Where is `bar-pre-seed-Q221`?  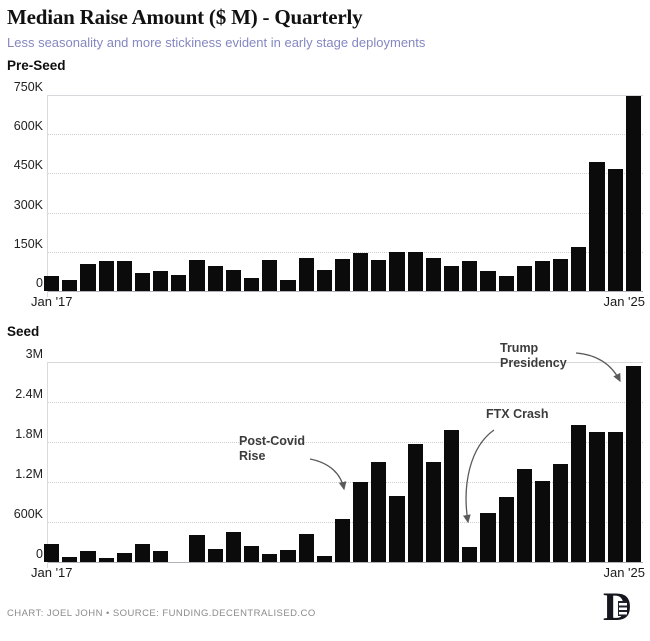 bar-pre-seed-Q221 is located at coordinates (361, 272).